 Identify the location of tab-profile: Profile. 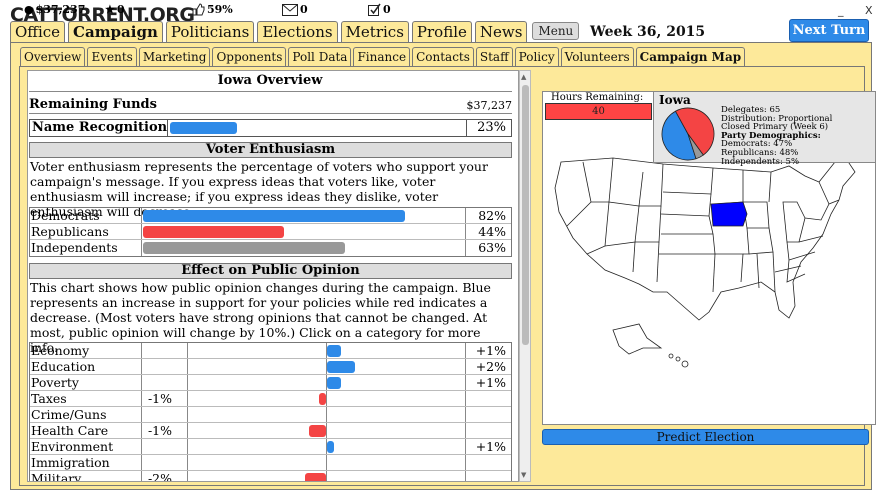
(441, 32).